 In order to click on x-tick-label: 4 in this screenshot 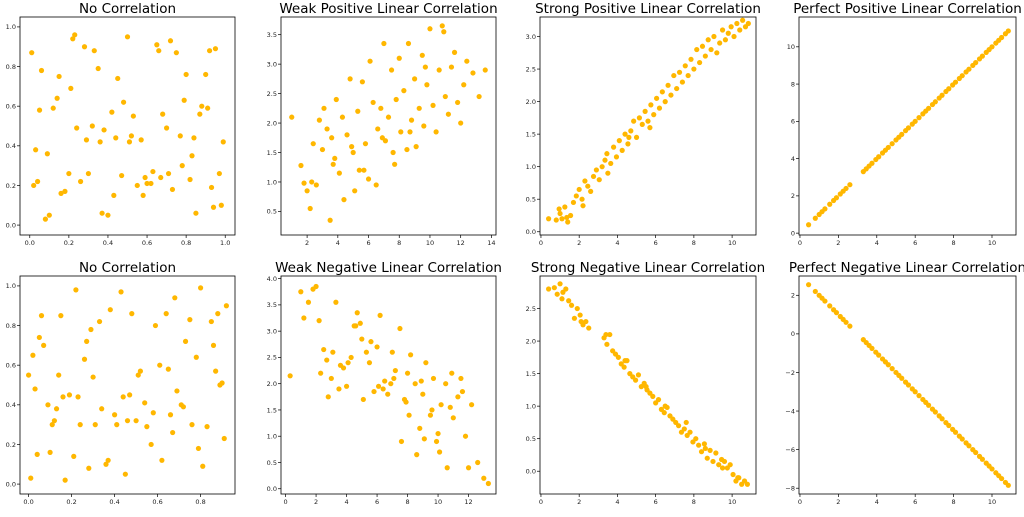, I will do `click(338, 243)`.